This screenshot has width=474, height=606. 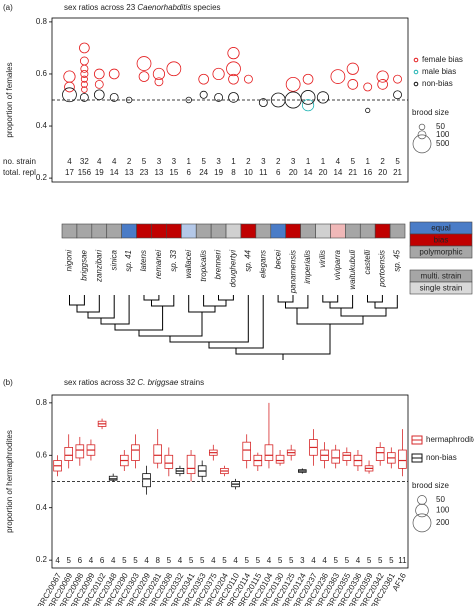 What do you see at coordinates (248, 260) in the screenshot?
I see `species-label: sp. 44` at bounding box center [248, 260].